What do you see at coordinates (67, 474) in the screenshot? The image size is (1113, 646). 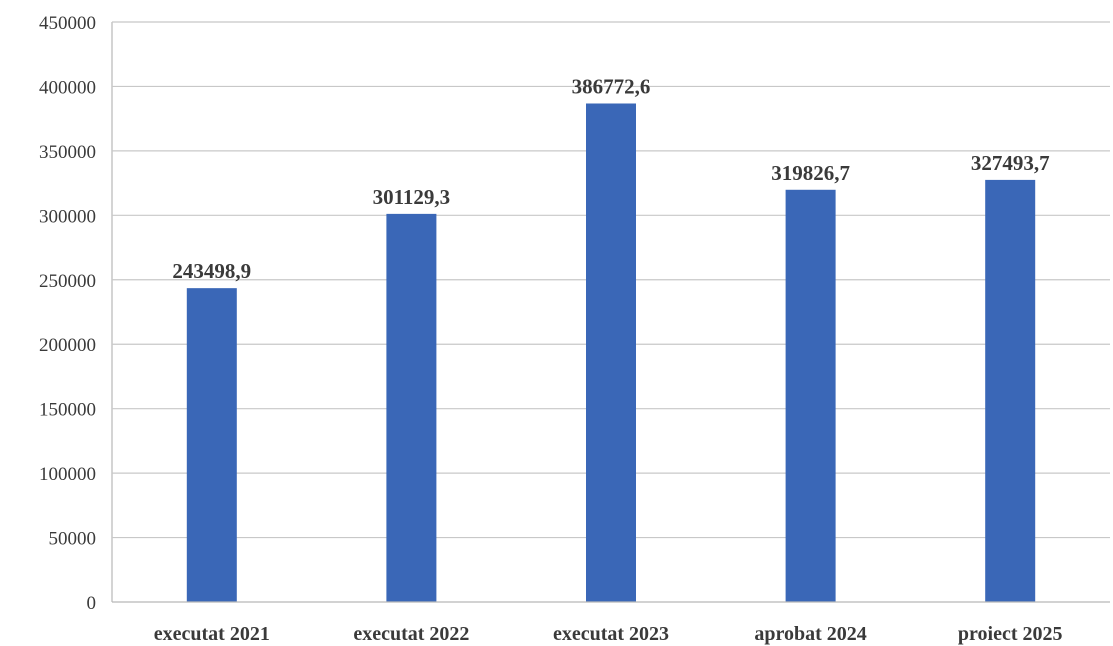 I see `y-tick-label: 100000` at bounding box center [67, 474].